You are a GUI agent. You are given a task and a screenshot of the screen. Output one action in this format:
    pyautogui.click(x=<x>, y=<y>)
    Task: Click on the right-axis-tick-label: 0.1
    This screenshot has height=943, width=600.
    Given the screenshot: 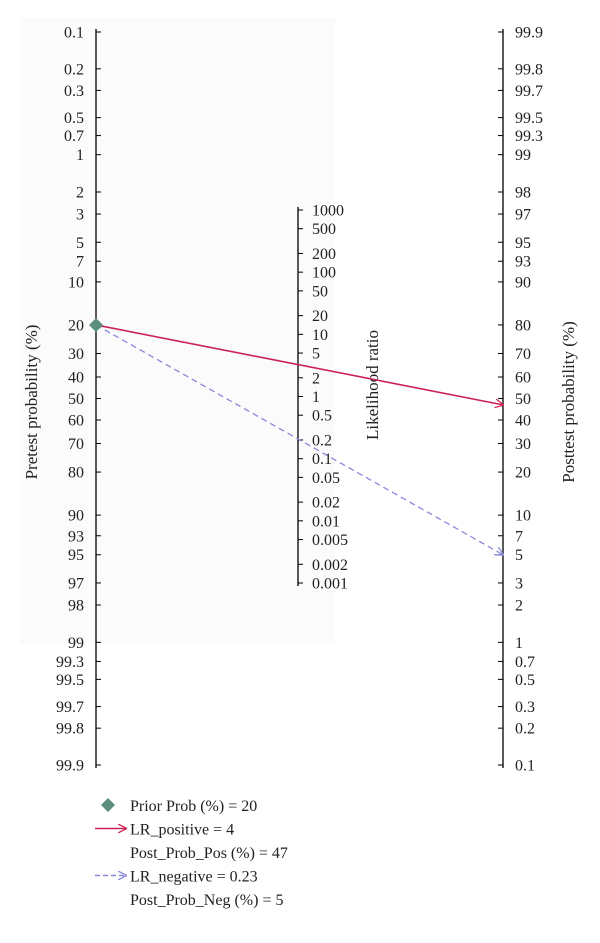 What is the action you would take?
    pyautogui.click(x=525, y=766)
    